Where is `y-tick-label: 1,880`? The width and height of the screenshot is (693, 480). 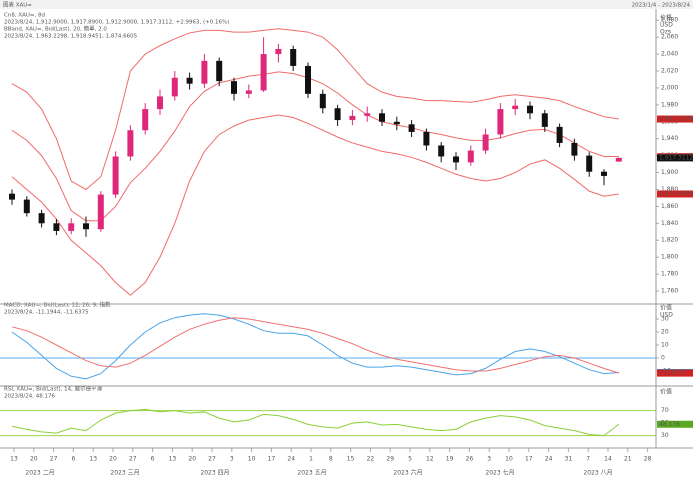 y-tick-label: 1,880 is located at coordinates (669, 189).